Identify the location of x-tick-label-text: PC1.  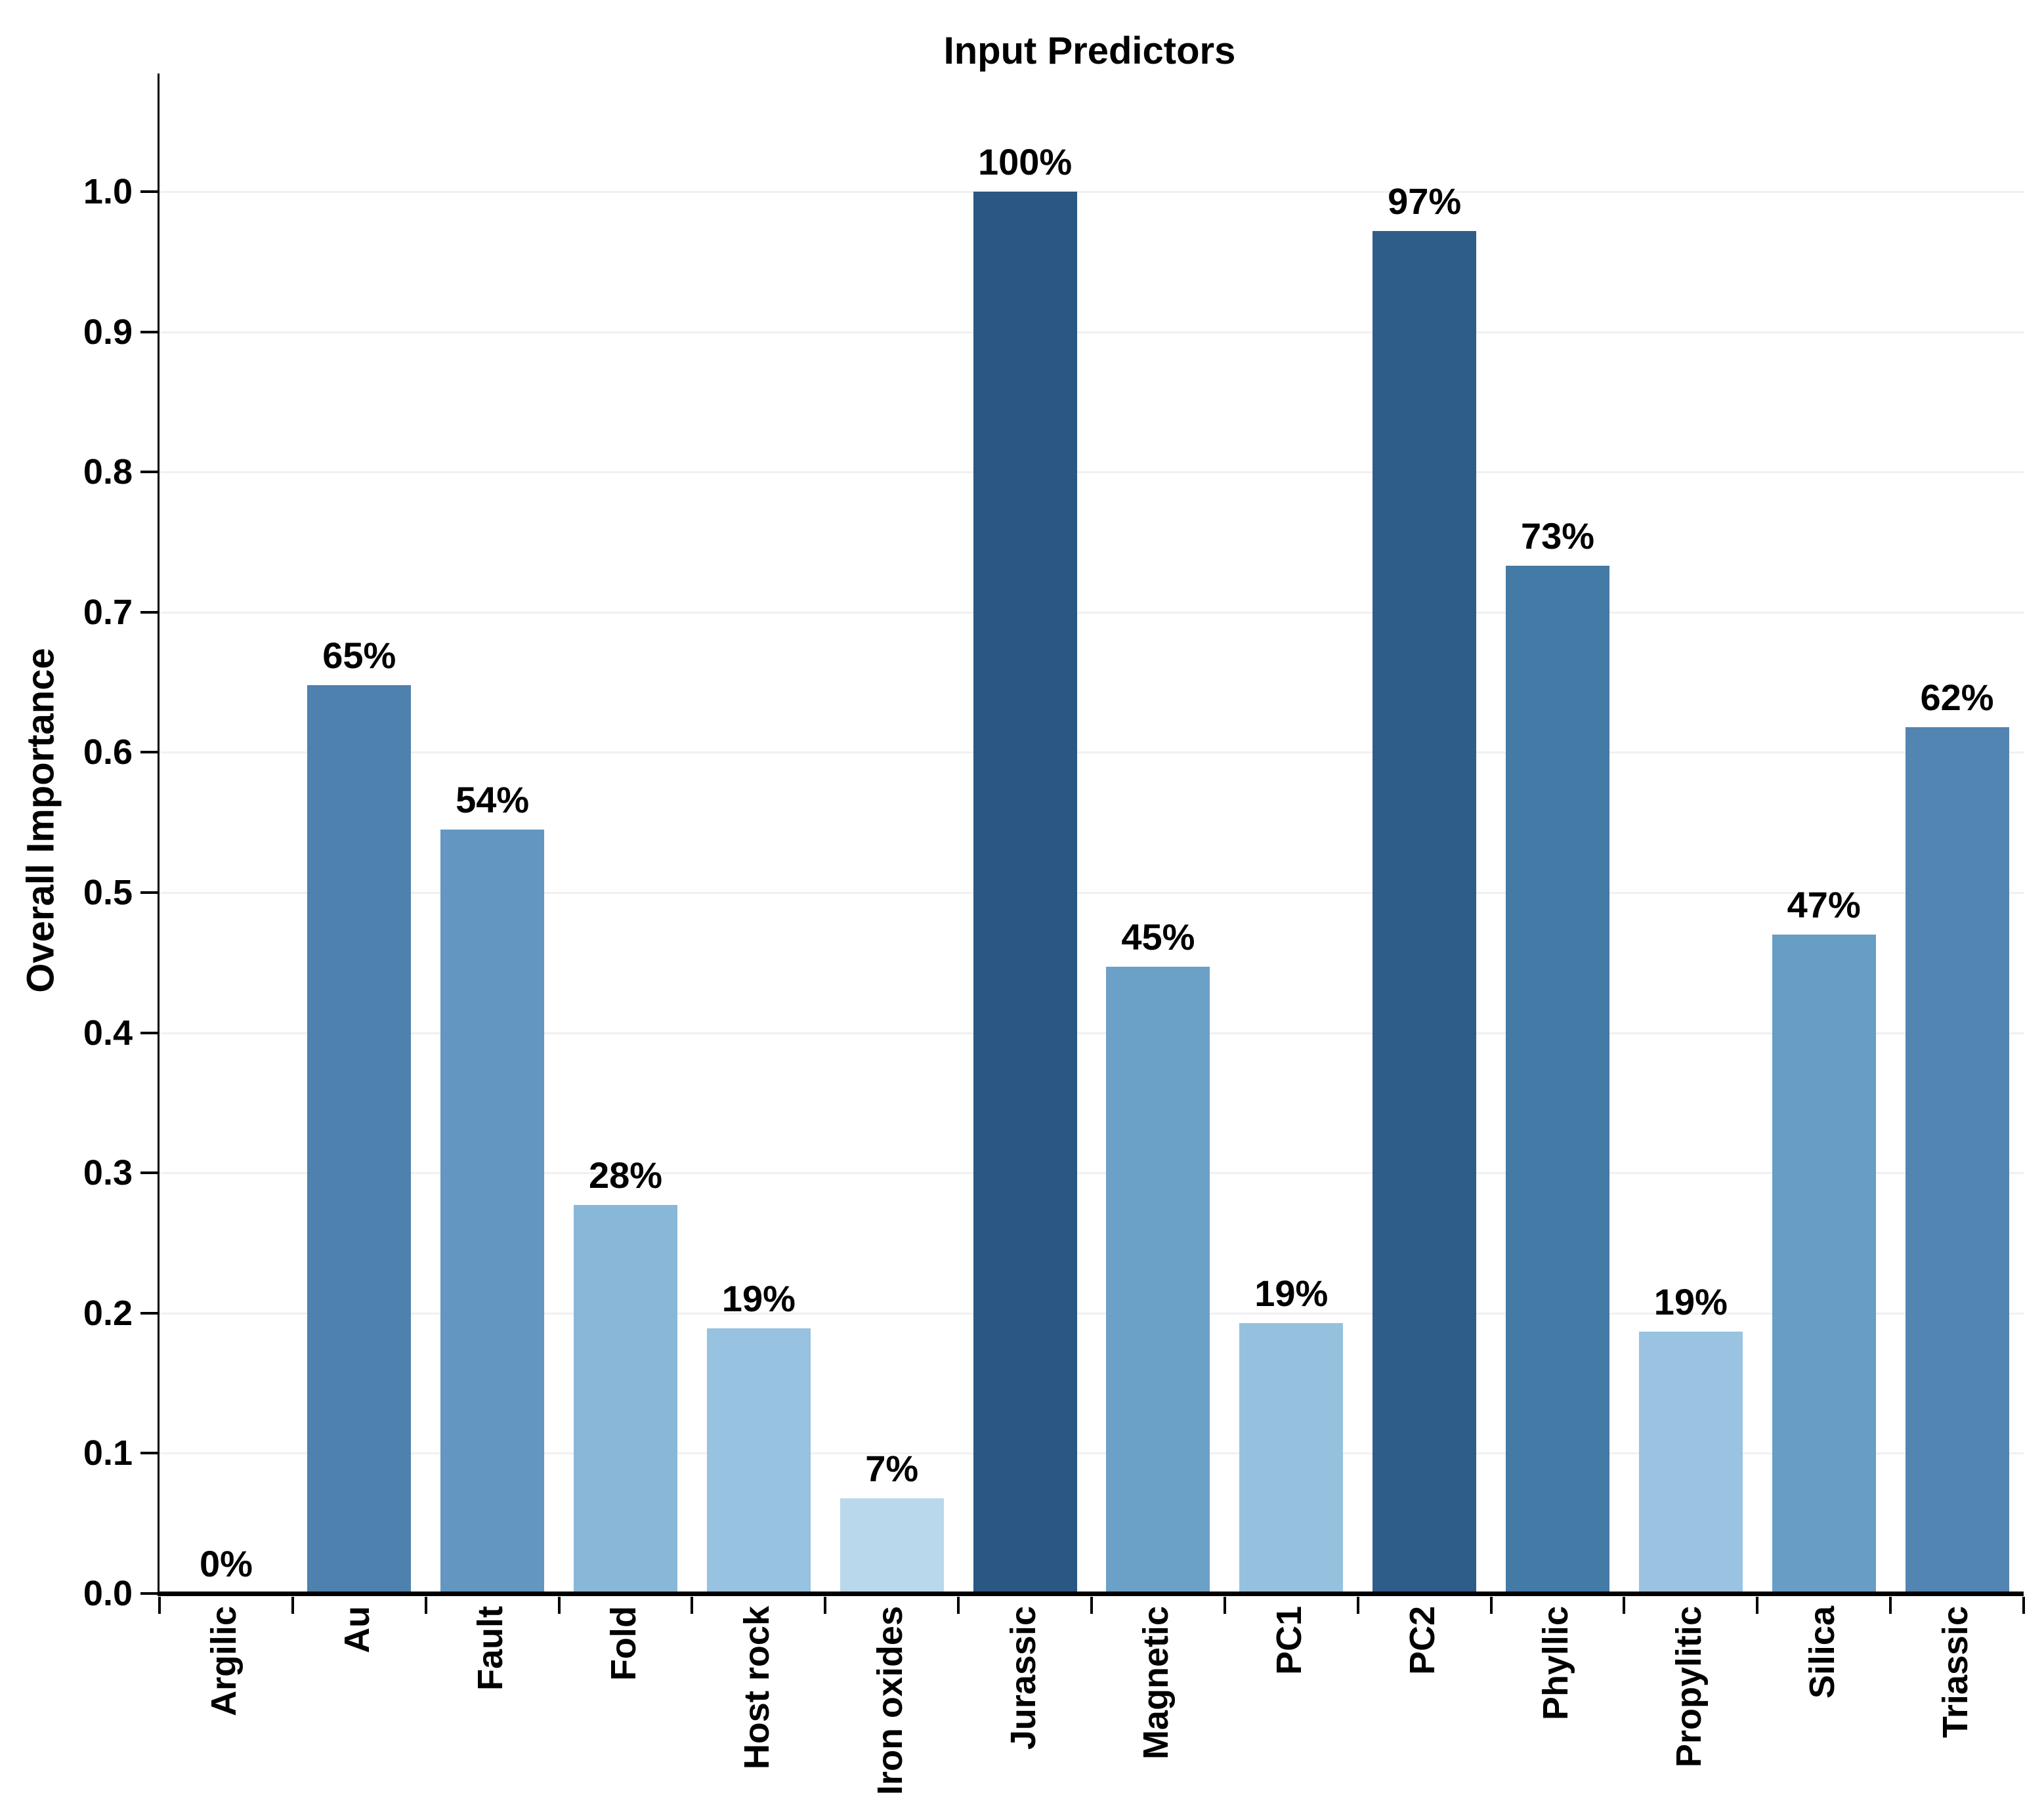
(1289, 1641).